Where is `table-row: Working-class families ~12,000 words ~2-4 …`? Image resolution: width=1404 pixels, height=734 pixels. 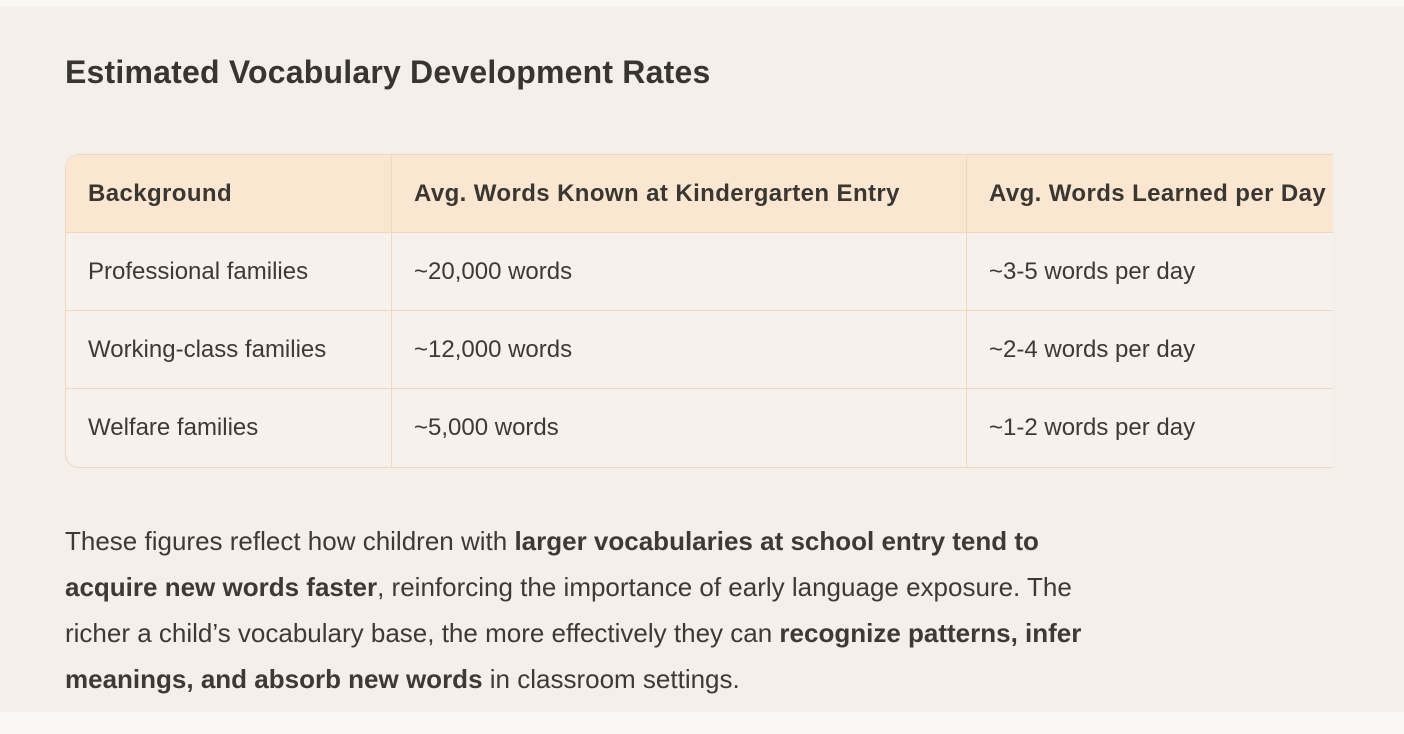 table-row: Working-class families ~12,000 words ~2-4 … is located at coordinates (699, 350).